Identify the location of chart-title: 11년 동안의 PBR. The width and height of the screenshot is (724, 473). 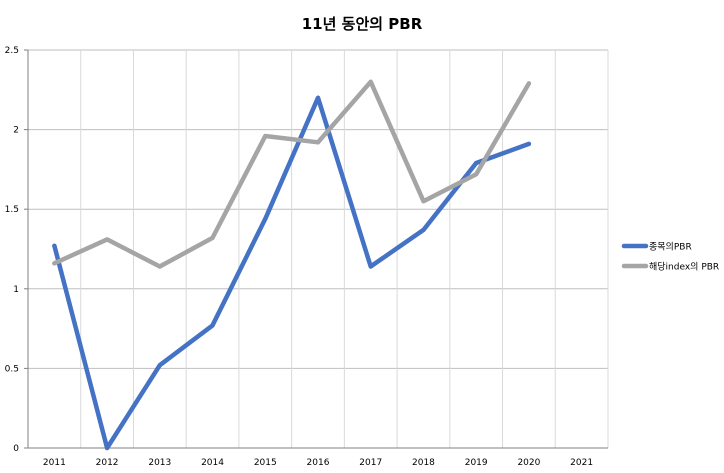
(362, 24).